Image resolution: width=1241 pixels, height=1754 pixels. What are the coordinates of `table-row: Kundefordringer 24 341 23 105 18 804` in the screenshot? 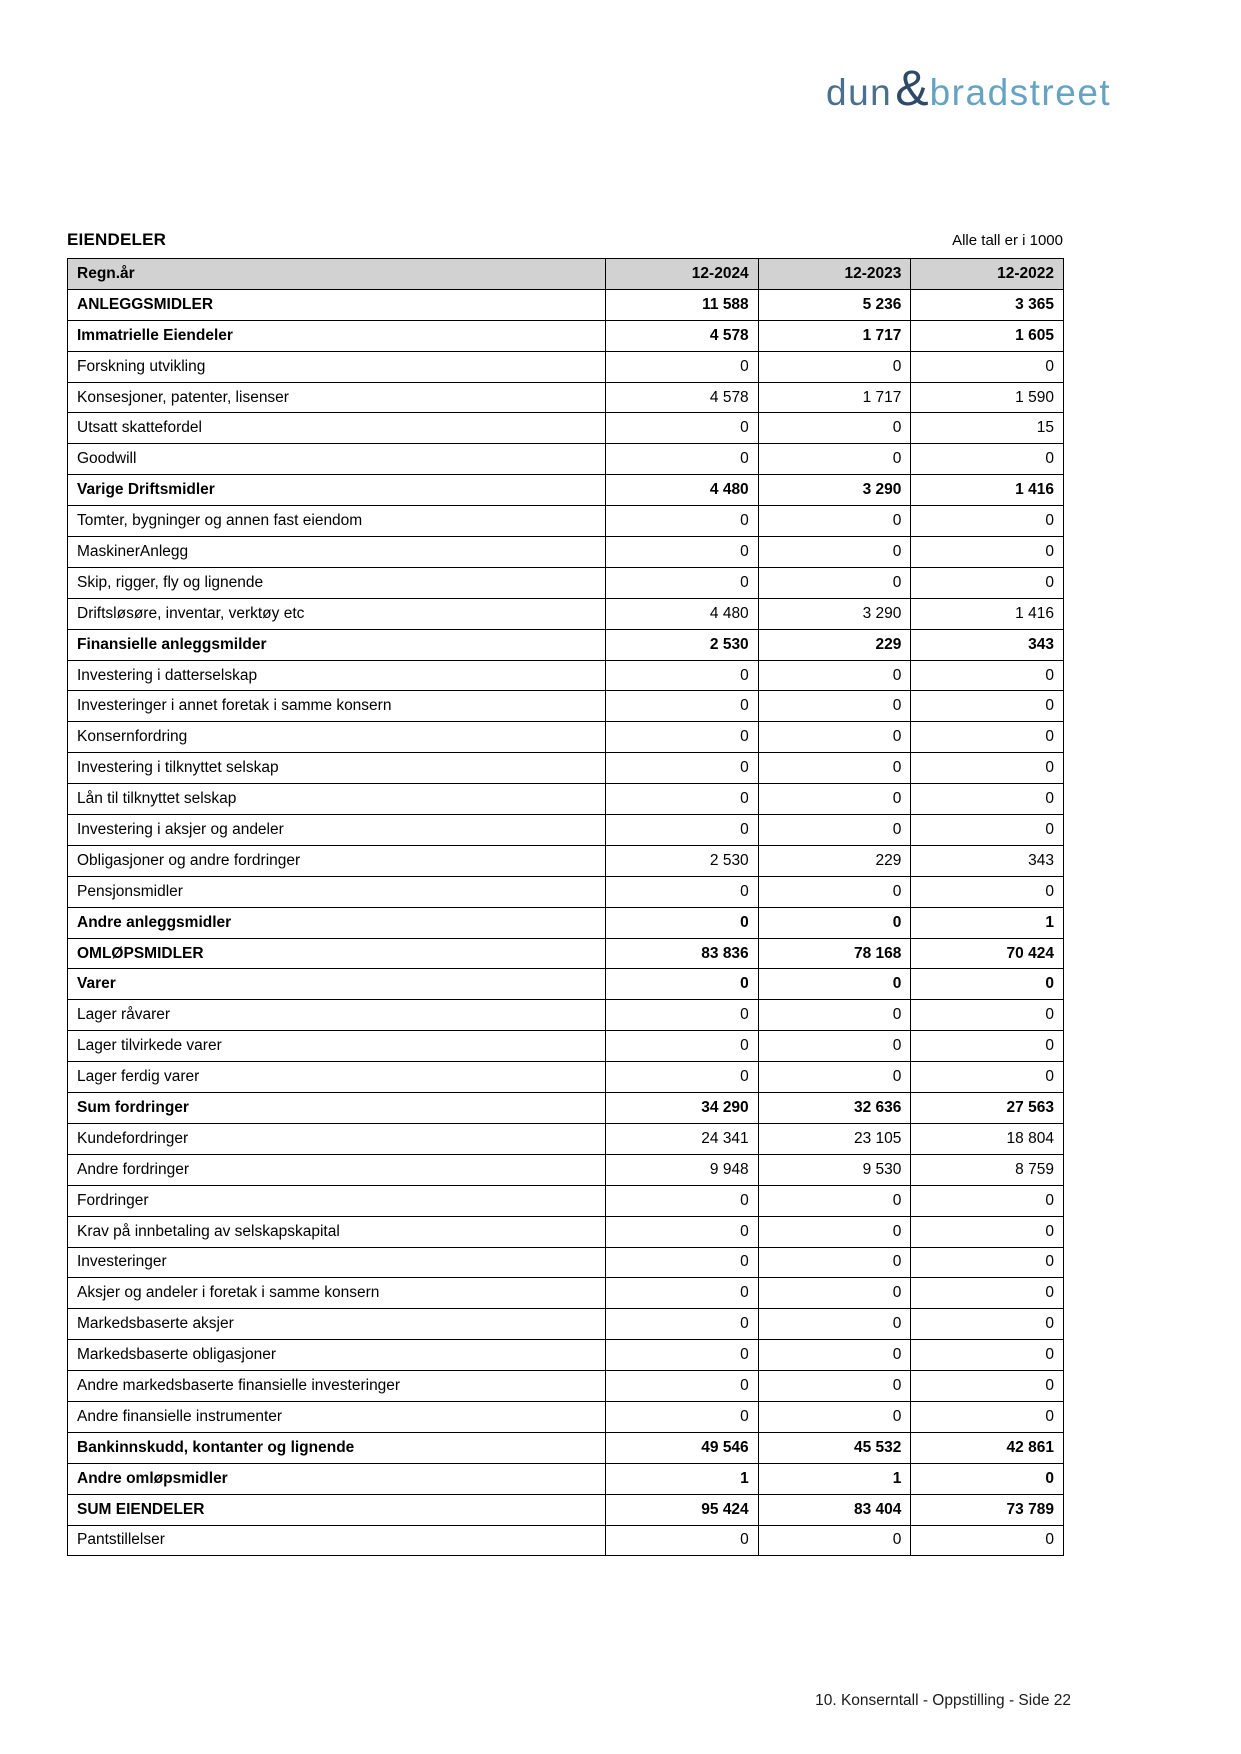 It's located at (565, 1138).